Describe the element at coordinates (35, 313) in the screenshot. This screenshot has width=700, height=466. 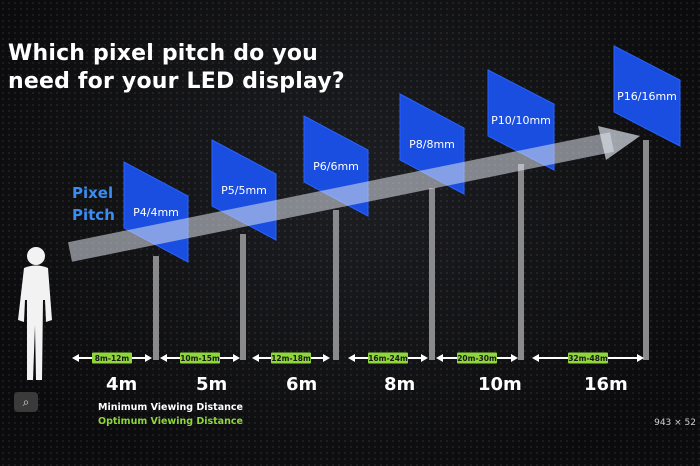
I see `person-silhouette-icon` at that location.